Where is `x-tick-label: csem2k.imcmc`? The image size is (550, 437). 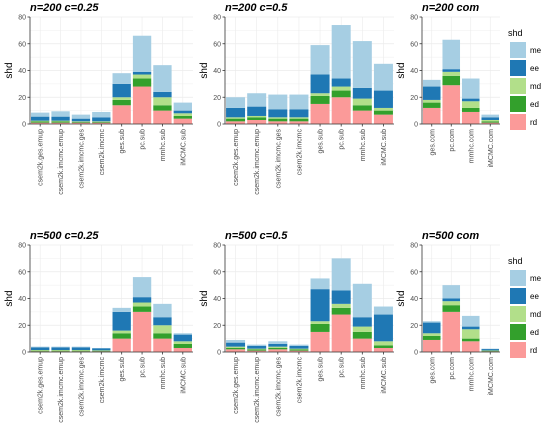
x-tick-label: csem2k.imcmc is located at coordinates (102, 152).